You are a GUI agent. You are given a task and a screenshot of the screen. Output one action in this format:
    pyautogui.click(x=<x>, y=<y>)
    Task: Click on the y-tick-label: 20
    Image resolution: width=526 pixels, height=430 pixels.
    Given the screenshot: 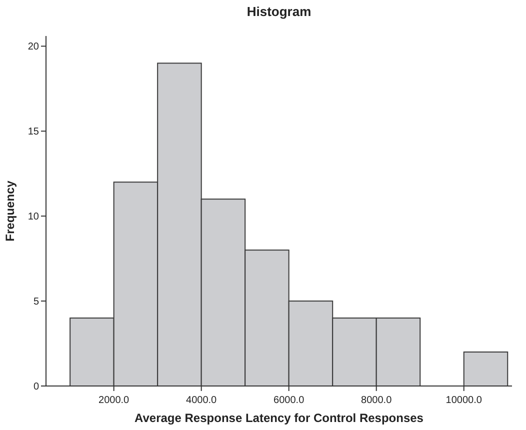 What is the action you would take?
    pyautogui.click(x=34, y=47)
    